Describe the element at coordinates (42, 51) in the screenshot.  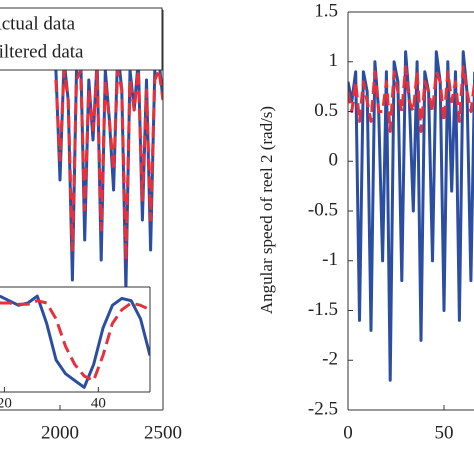
I see `legend-label: Filtered data` at that location.